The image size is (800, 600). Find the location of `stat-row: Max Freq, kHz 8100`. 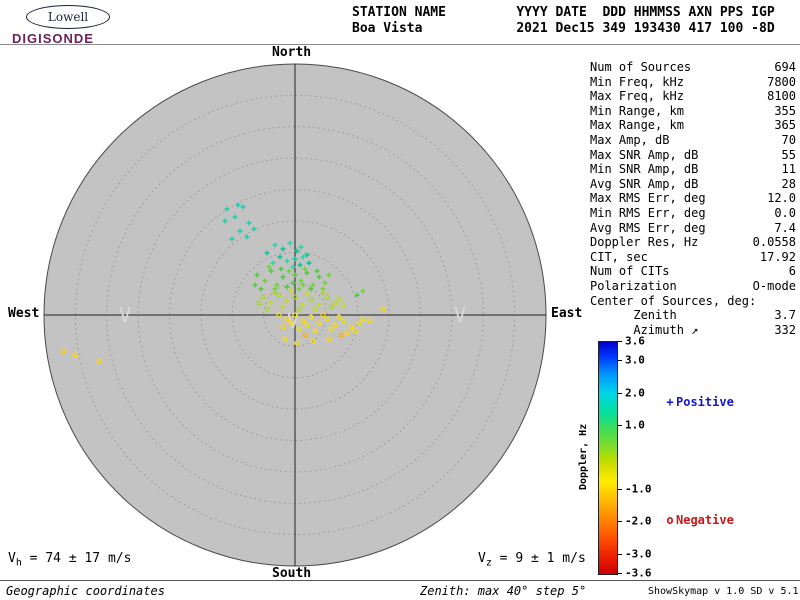

stat-row: Max Freq, kHz 8100 is located at coordinates (693, 96).